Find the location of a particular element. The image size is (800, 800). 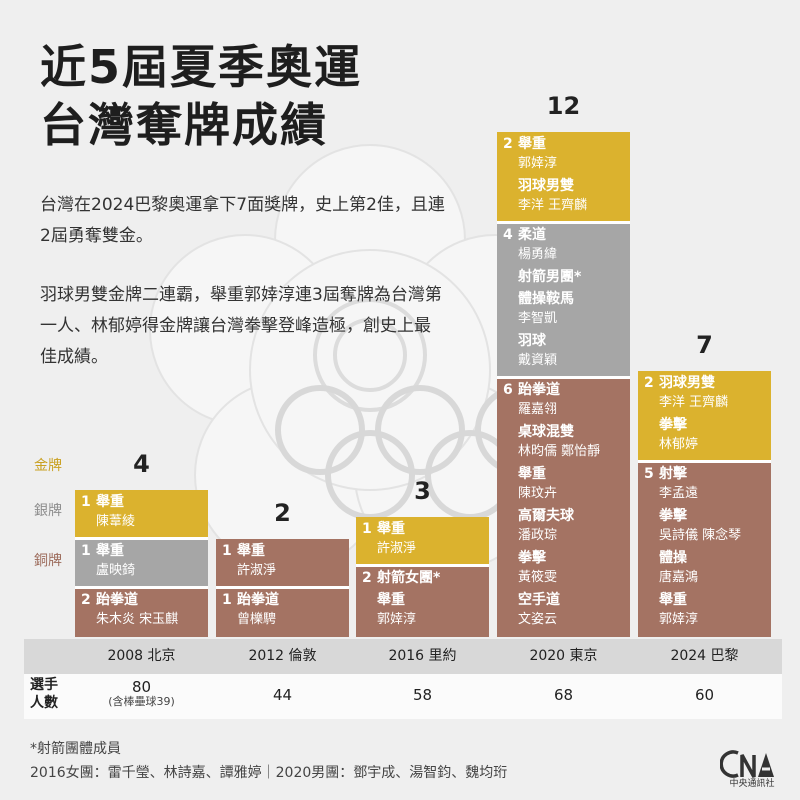

medal-sport: 射擊 is located at coordinates (673, 474).